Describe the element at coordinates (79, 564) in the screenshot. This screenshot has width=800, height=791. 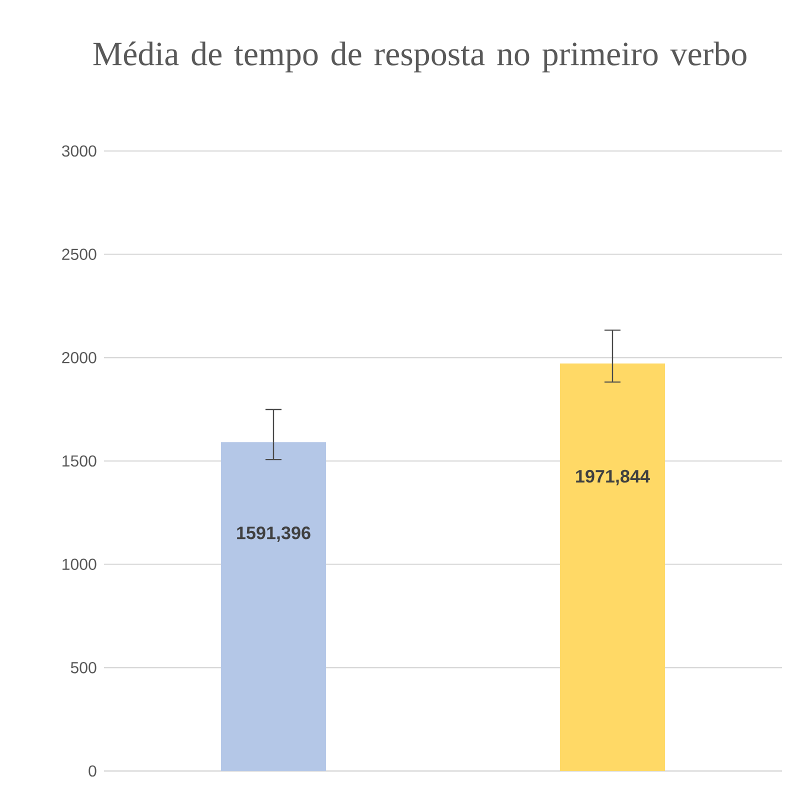
I see `y-tick-label: 1000` at that location.